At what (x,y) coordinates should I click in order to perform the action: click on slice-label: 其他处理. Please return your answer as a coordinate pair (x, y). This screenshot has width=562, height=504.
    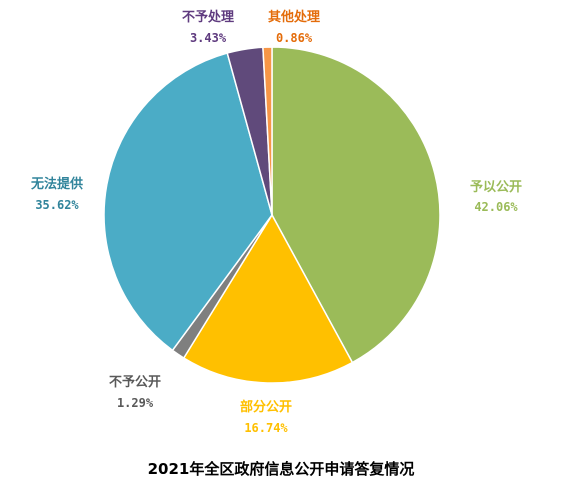
    Looking at the image, I should click on (294, 17).